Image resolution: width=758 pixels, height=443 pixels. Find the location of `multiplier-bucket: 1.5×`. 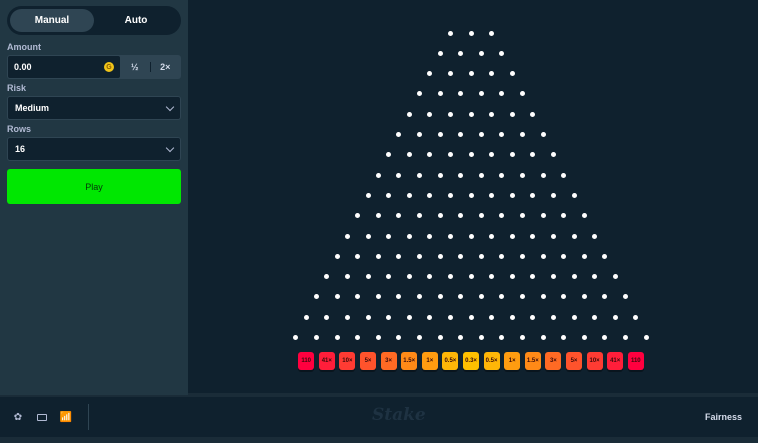

multiplier-bucket: 1.5× is located at coordinates (532, 361).